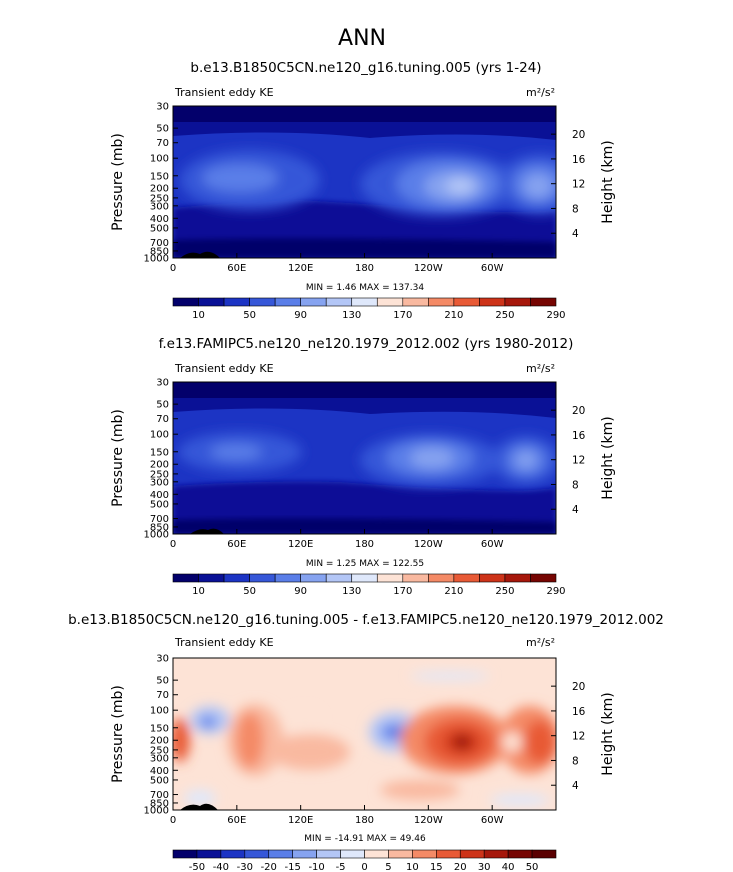 The width and height of the screenshot is (733, 872). Describe the element at coordinates (159, 795) in the screenshot. I see `y-tick-label: 700` at that location.